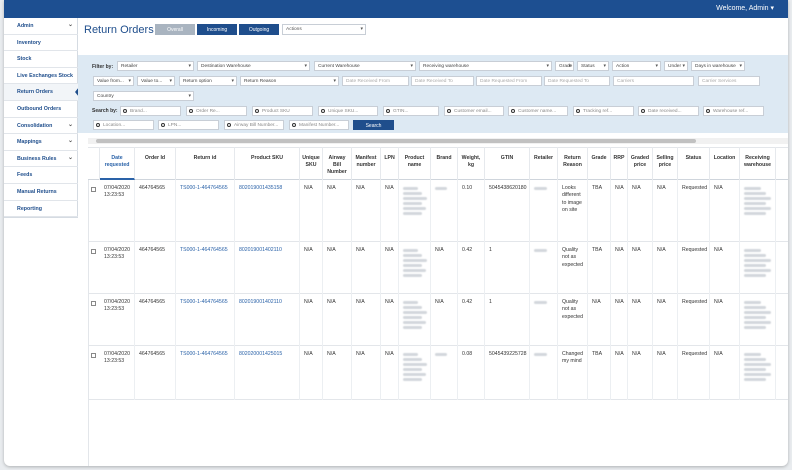 This screenshot has height=470, width=792. I want to click on tab: Incoming, so click(217, 29).